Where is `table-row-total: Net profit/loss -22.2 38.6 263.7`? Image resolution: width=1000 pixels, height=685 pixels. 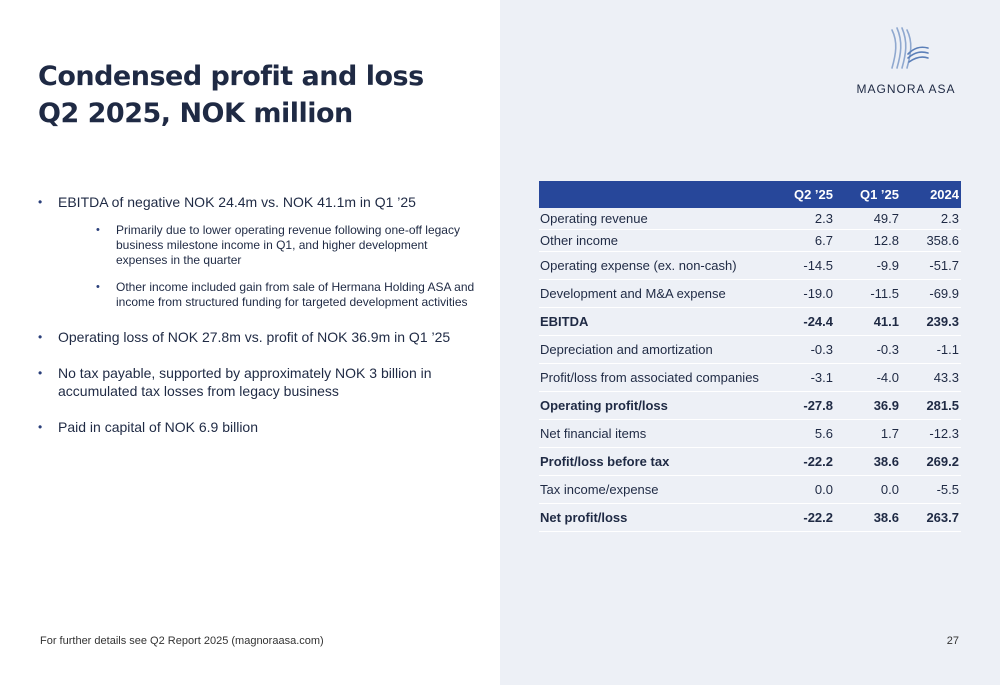
table-row-total: Net profit/loss -22.2 38.6 263.7 is located at coordinates (750, 517).